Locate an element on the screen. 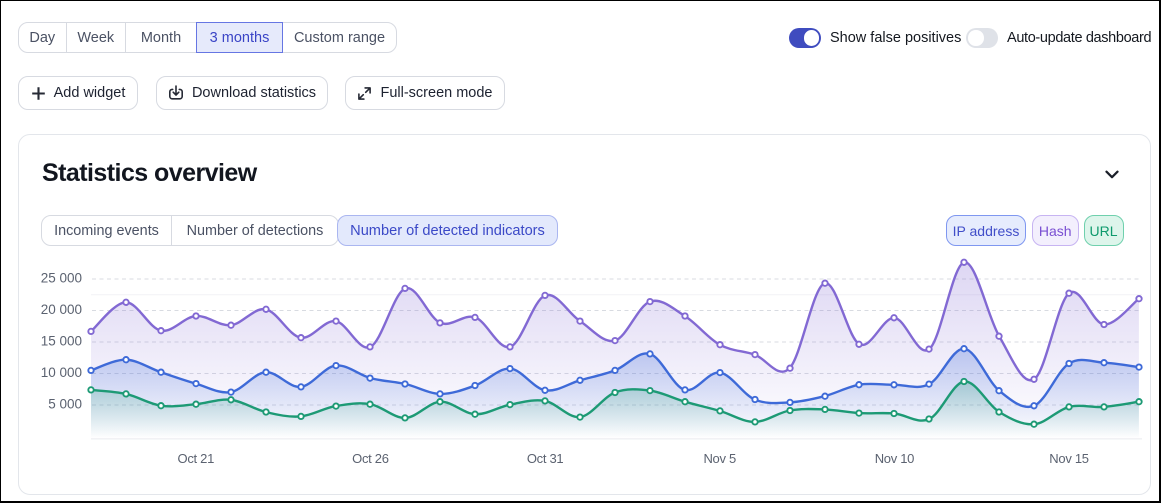 The width and height of the screenshot is (1161, 504). svg-text: Nov 10 is located at coordinates (894, 458).